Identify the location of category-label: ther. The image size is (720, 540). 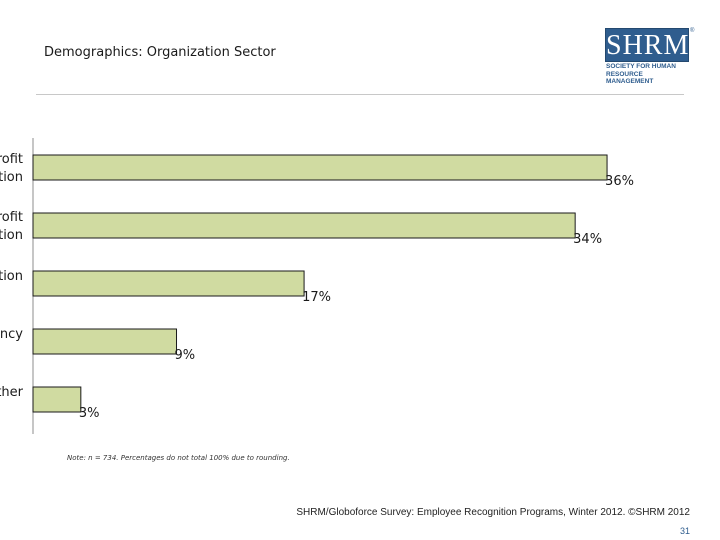
(12, 392).